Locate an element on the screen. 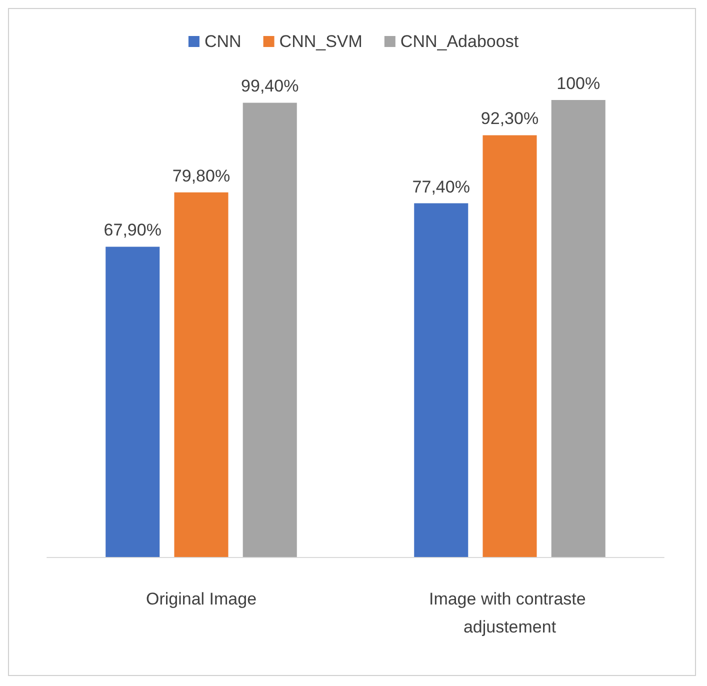 The width and height of the screenshot is (707, 686). legend-label: CNN_Adaboost is located at coordinates (459, 41).